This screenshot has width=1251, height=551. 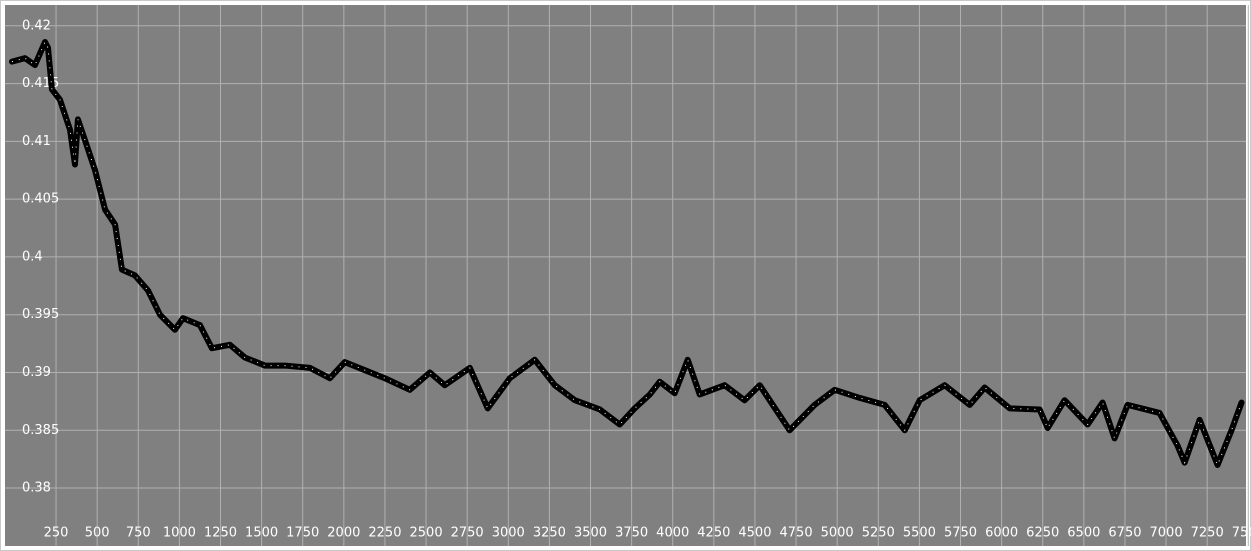 I want to click on x-tick-label: 500, so click(x=97, y=533).